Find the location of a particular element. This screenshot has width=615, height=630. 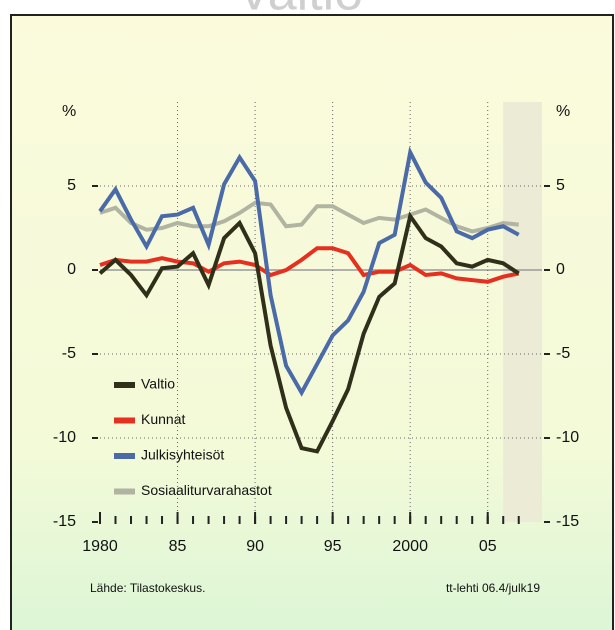

legend-label: Julkisyhteisöt is located at coordinates (182, 455).